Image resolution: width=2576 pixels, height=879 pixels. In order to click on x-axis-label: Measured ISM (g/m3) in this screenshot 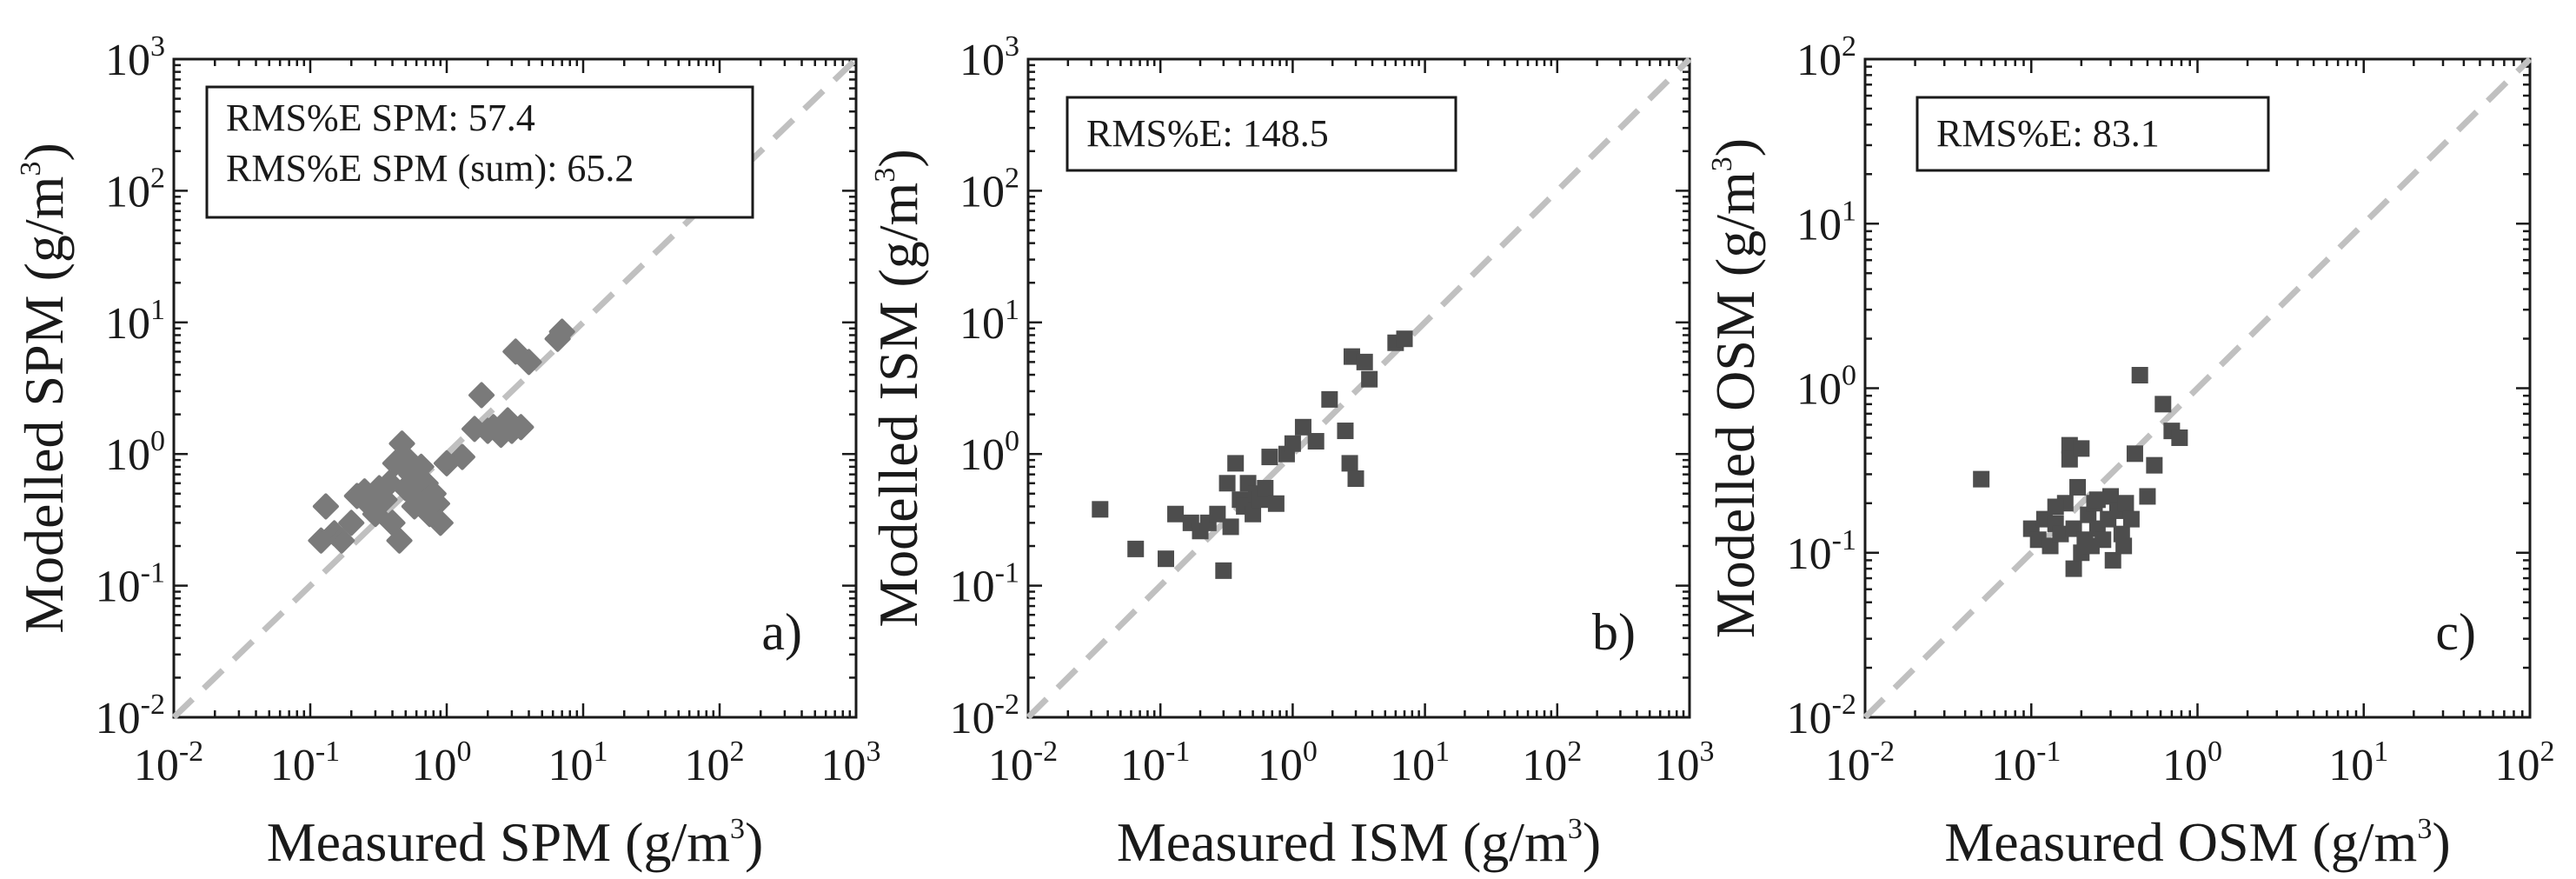, I will do `click(1359, 842)`.